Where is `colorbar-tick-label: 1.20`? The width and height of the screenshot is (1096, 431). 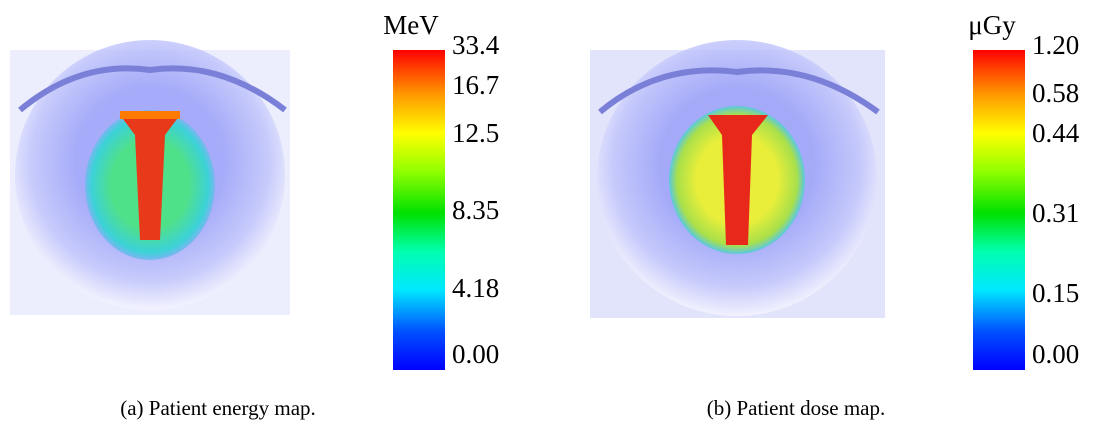 colorbar-tick-label: 1.20 is located at coordinates (1055, 45).